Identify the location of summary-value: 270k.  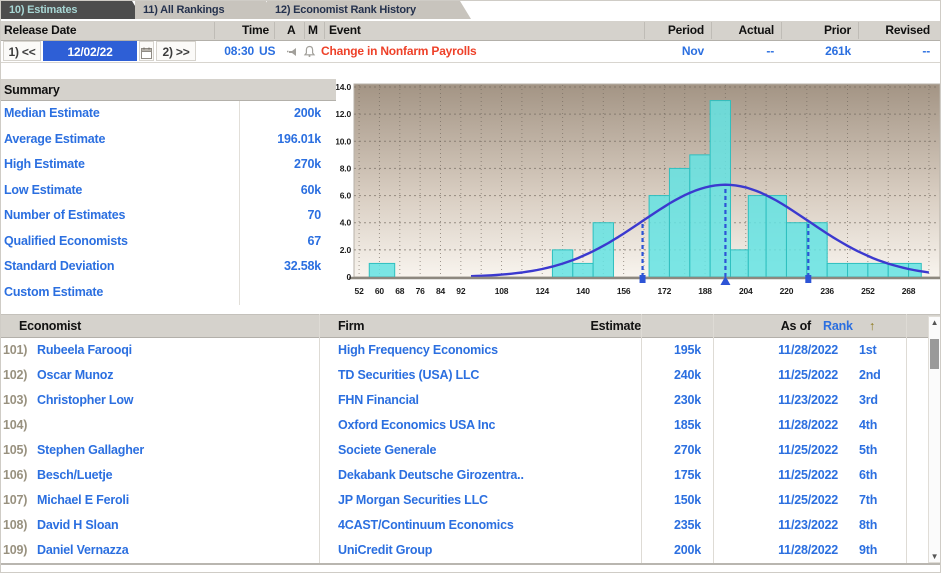
(307, 164).